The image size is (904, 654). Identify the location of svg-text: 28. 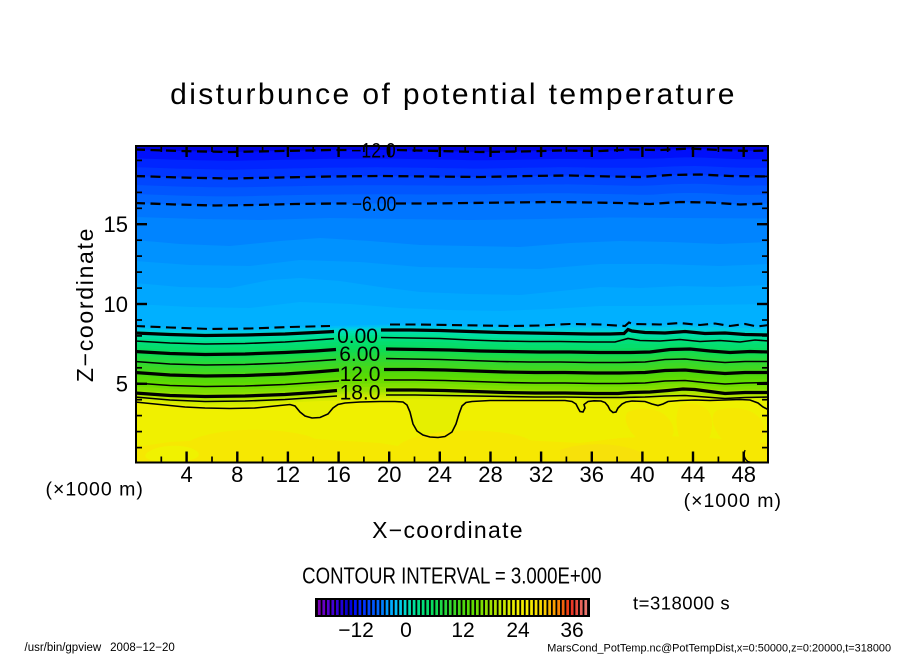
(490, 474).